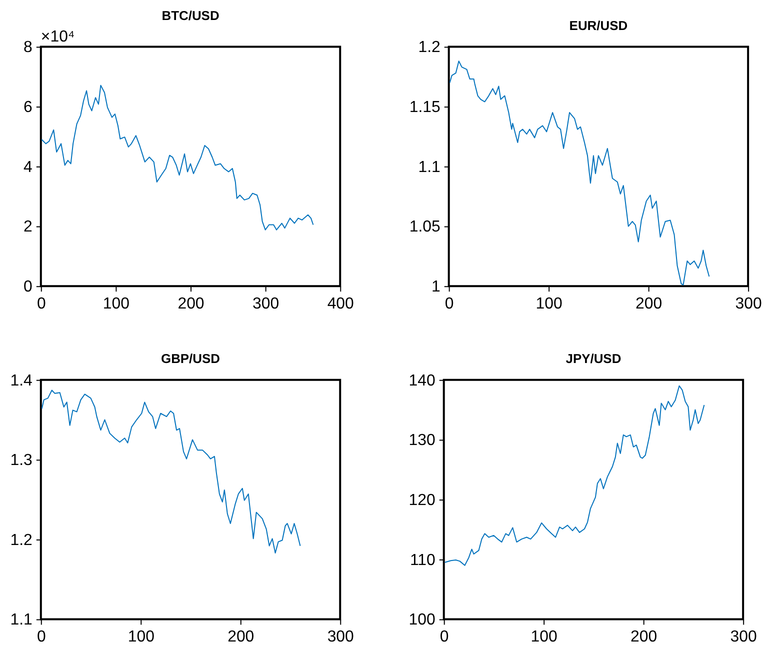  Describe the element at coordinates (435, 287) in the screenshot. I see `y-tick-label: 1` at that location.